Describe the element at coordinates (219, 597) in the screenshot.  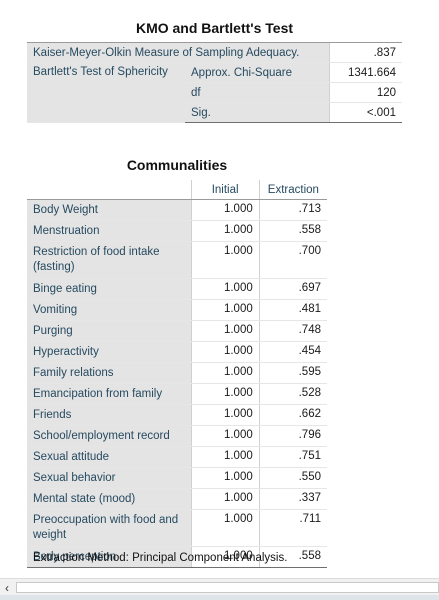
I see `window-bottom-border` at that location.